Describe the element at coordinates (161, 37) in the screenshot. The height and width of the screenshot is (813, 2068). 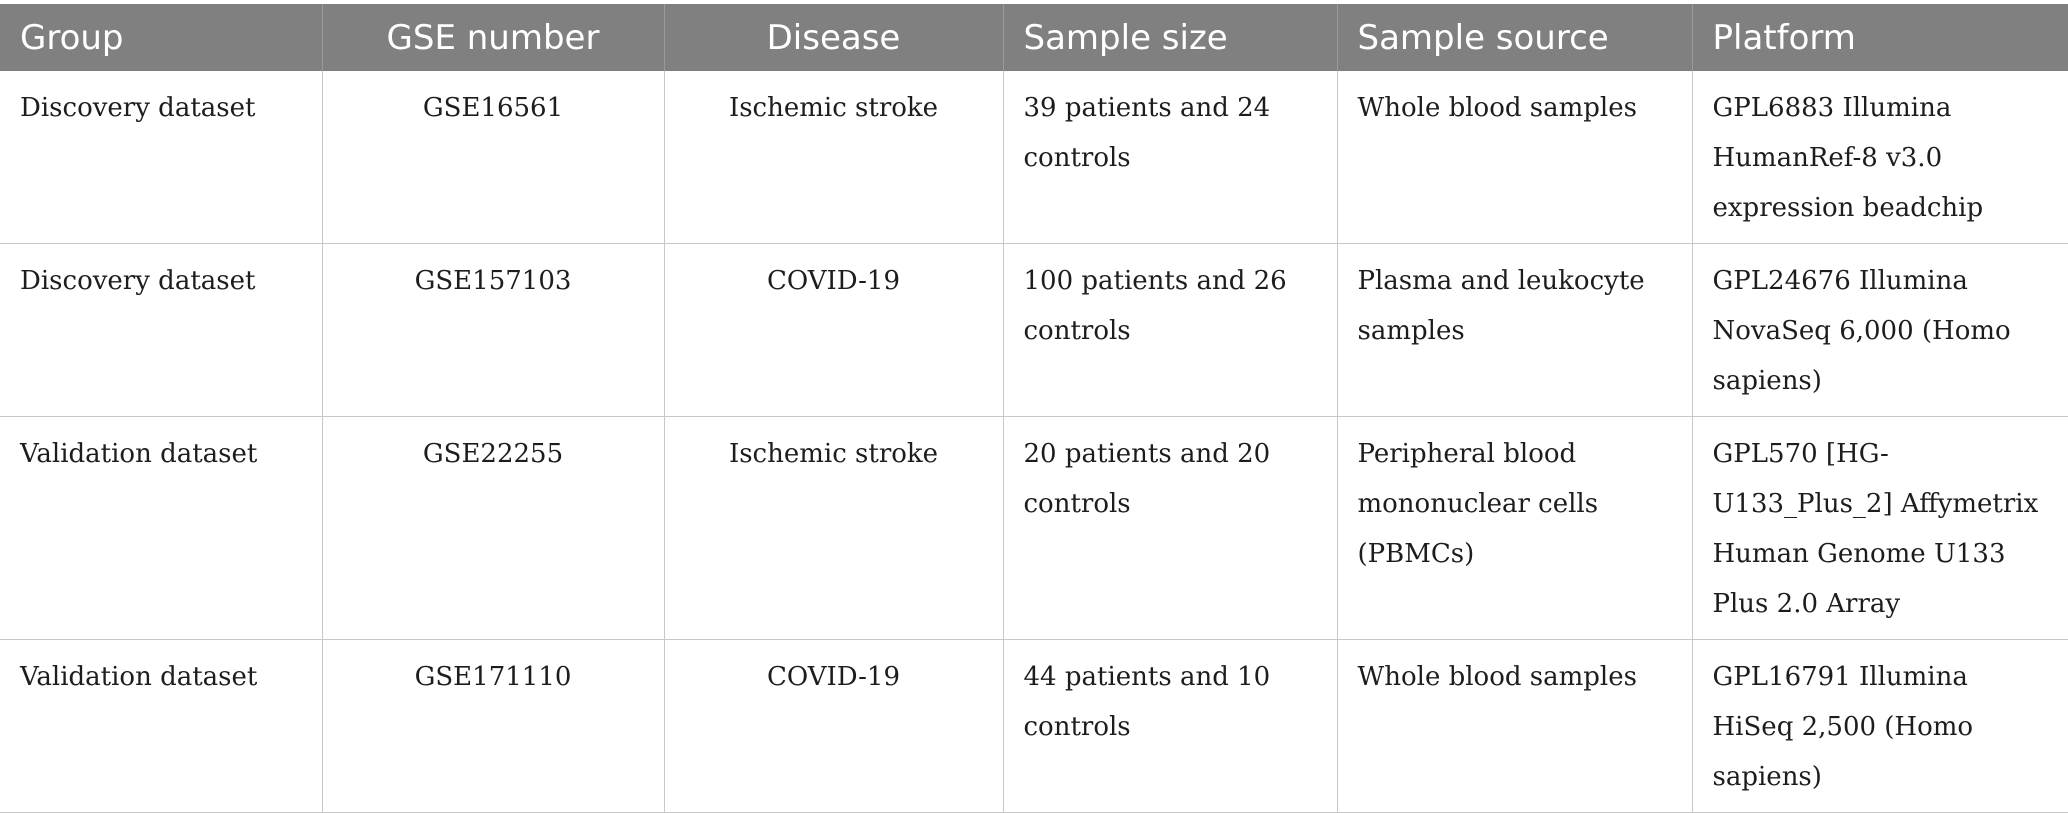
I see `header-group: Group` at that location.